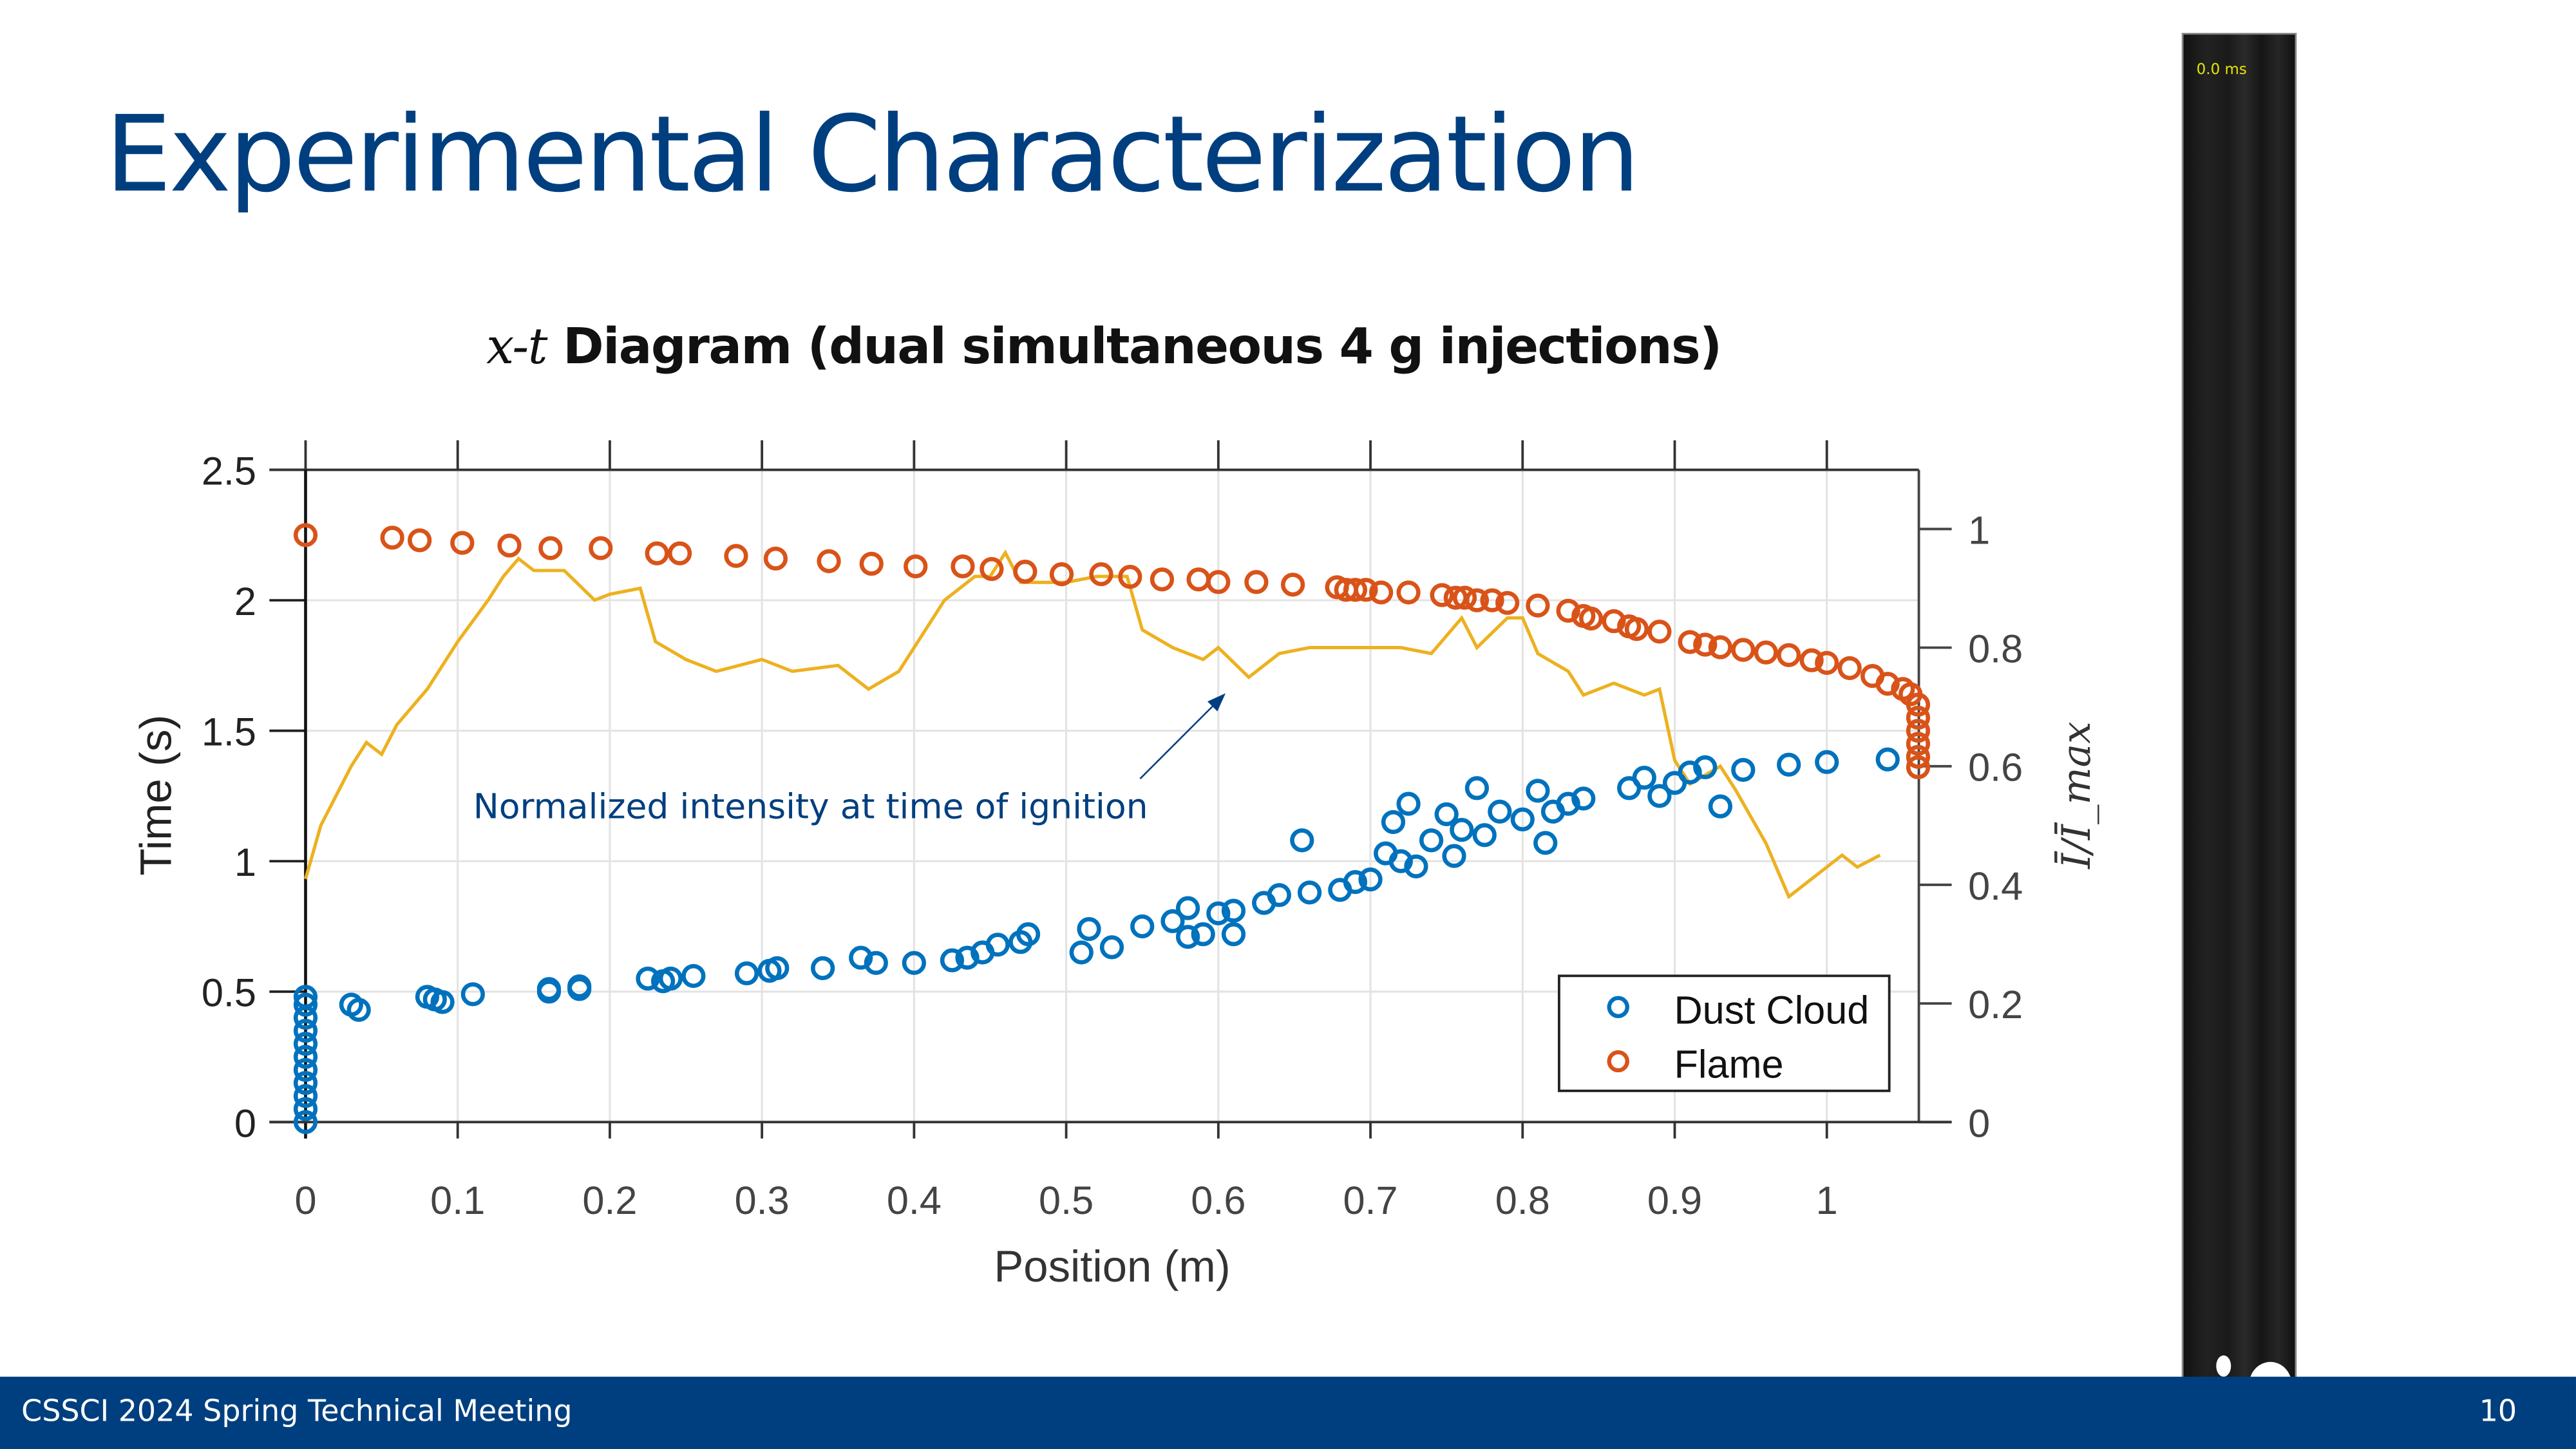 The height and width of the screenshot is (1449, 2576). What do you see at coordinates (245, 1123) in the screenshot?
I see `y-tick-label: 0` at bounding box center [245, 1123].